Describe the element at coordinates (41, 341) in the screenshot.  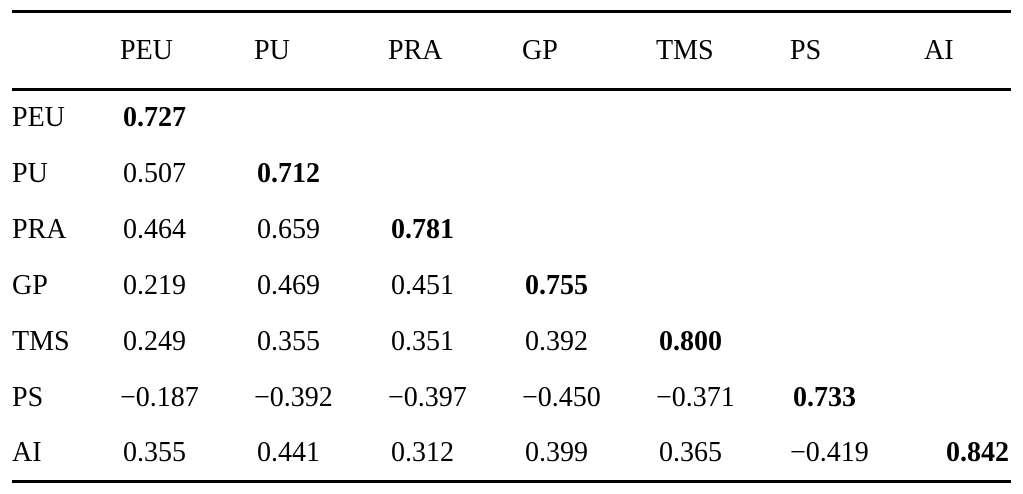
I see `row-label: TMS` at that location.